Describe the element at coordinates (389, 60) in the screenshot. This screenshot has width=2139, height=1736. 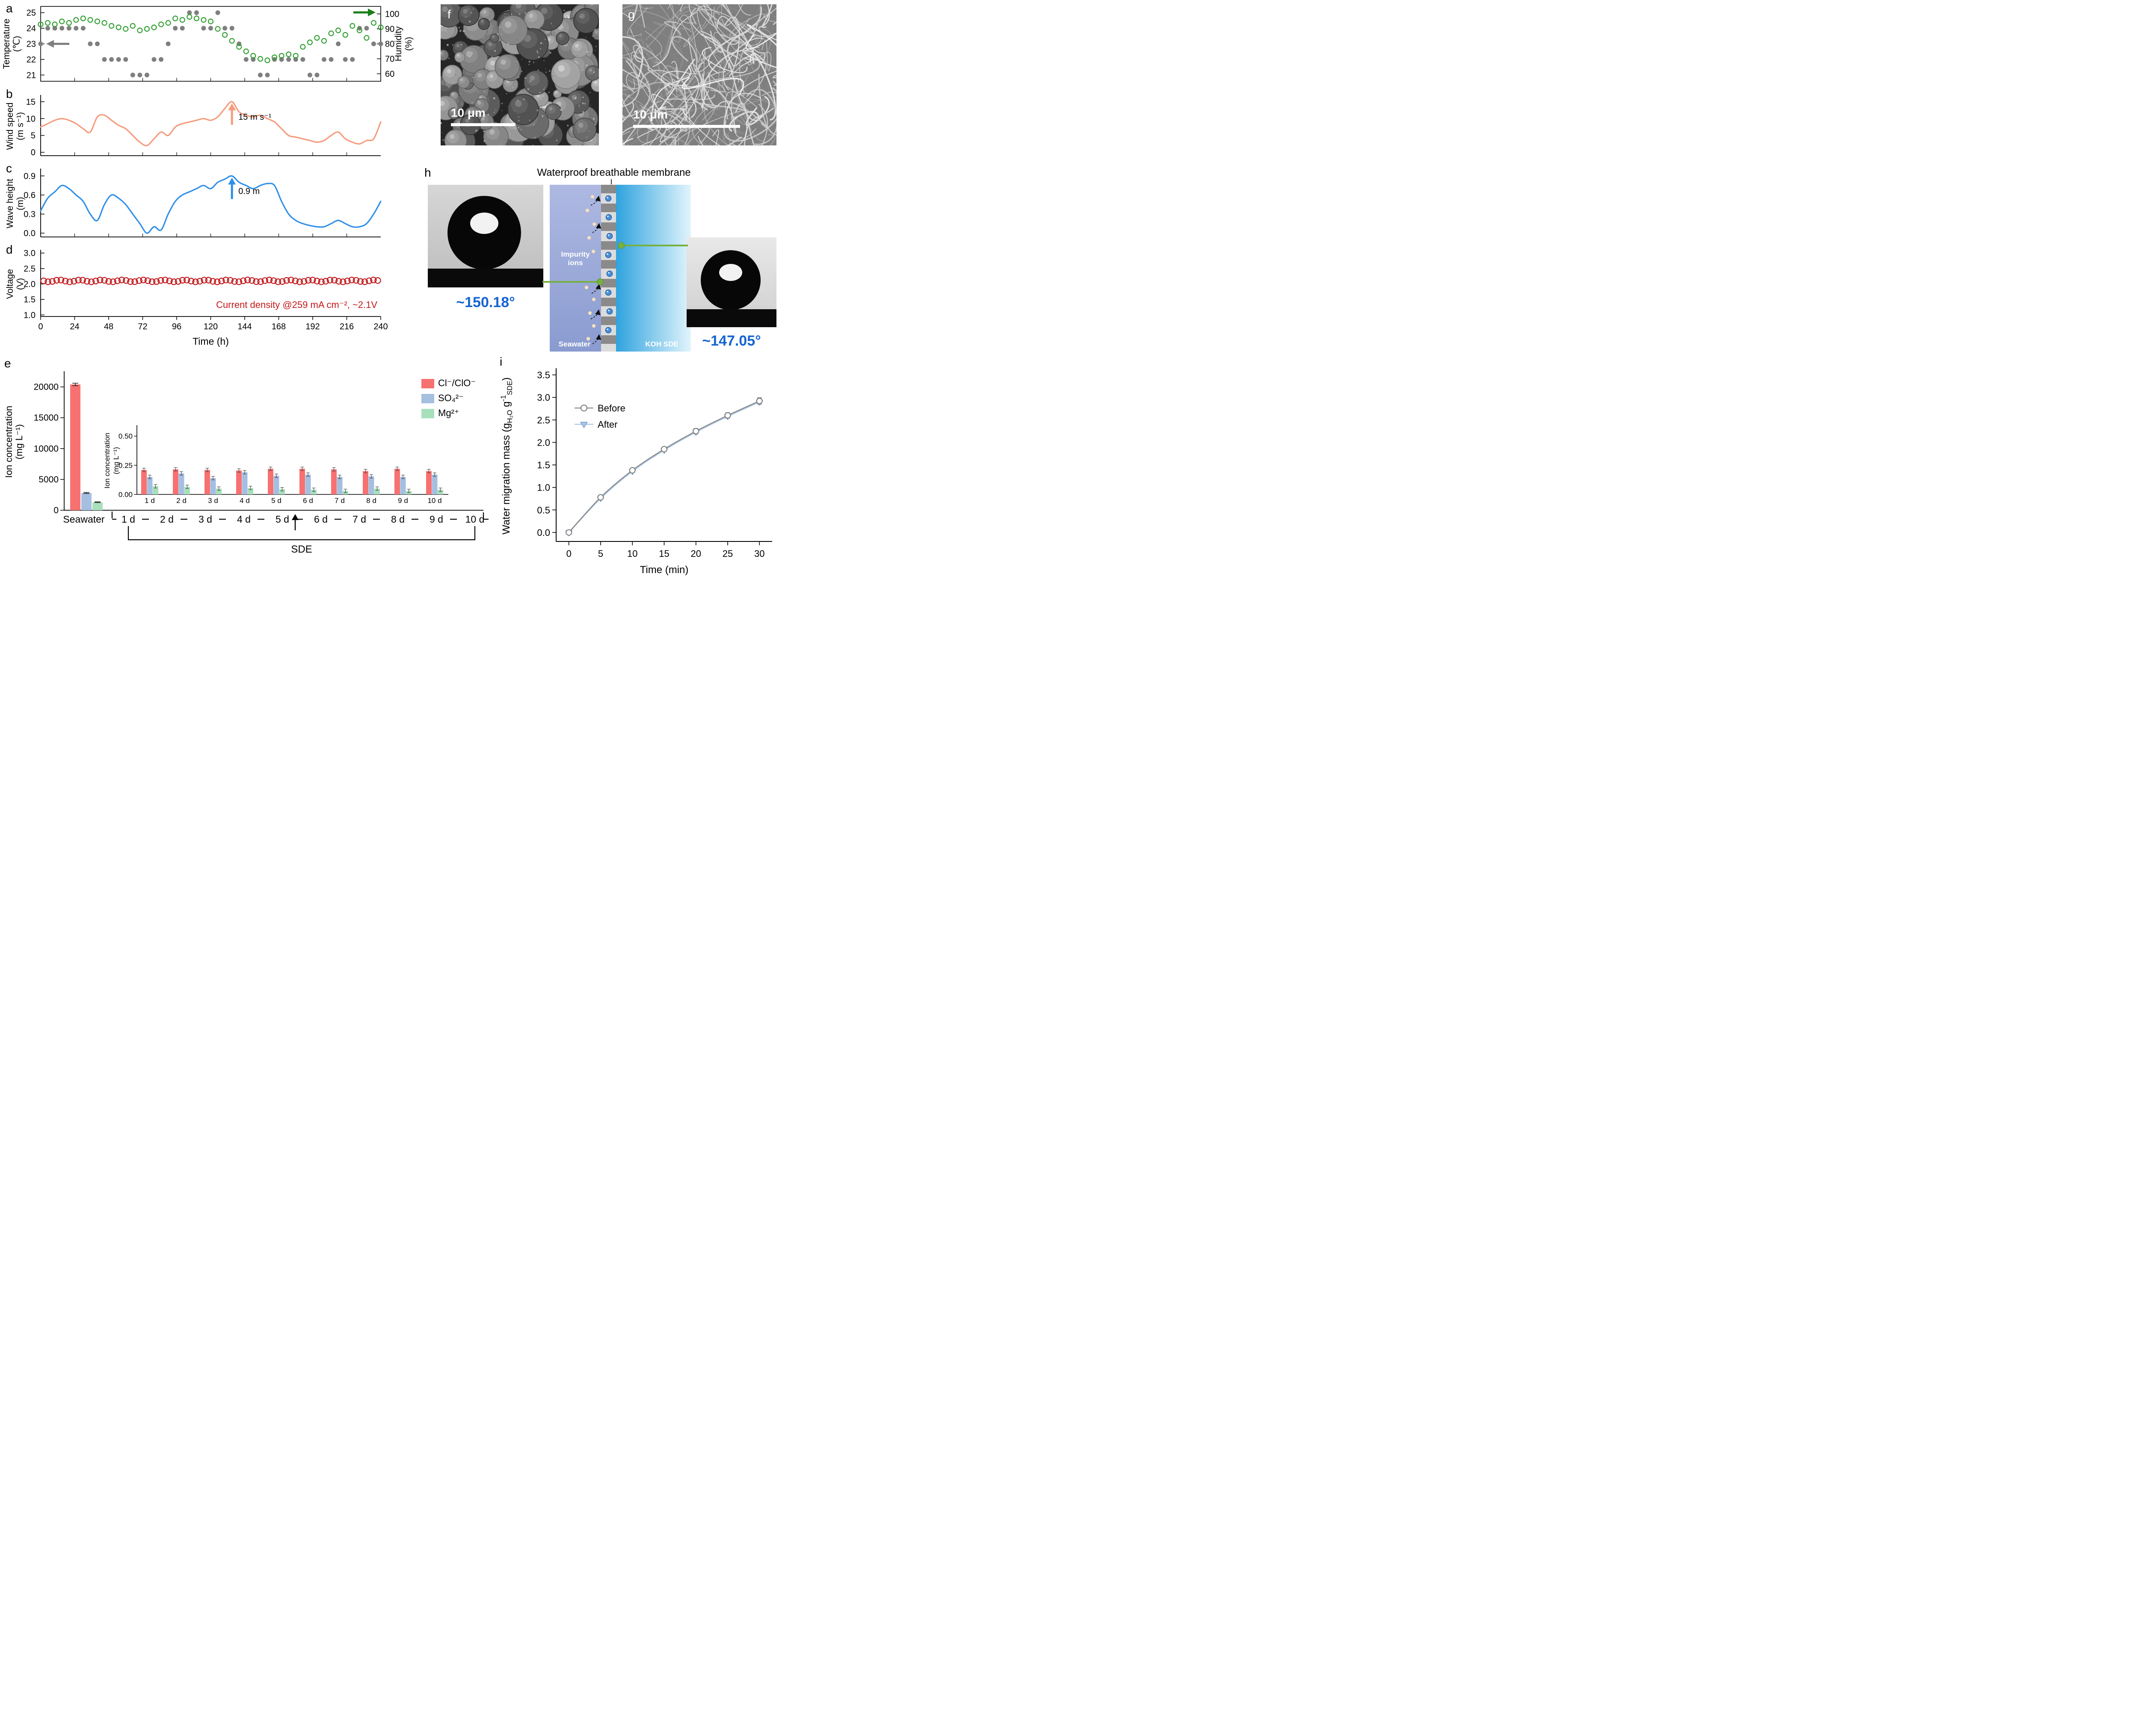
I see `svg-text: 70` at that location.